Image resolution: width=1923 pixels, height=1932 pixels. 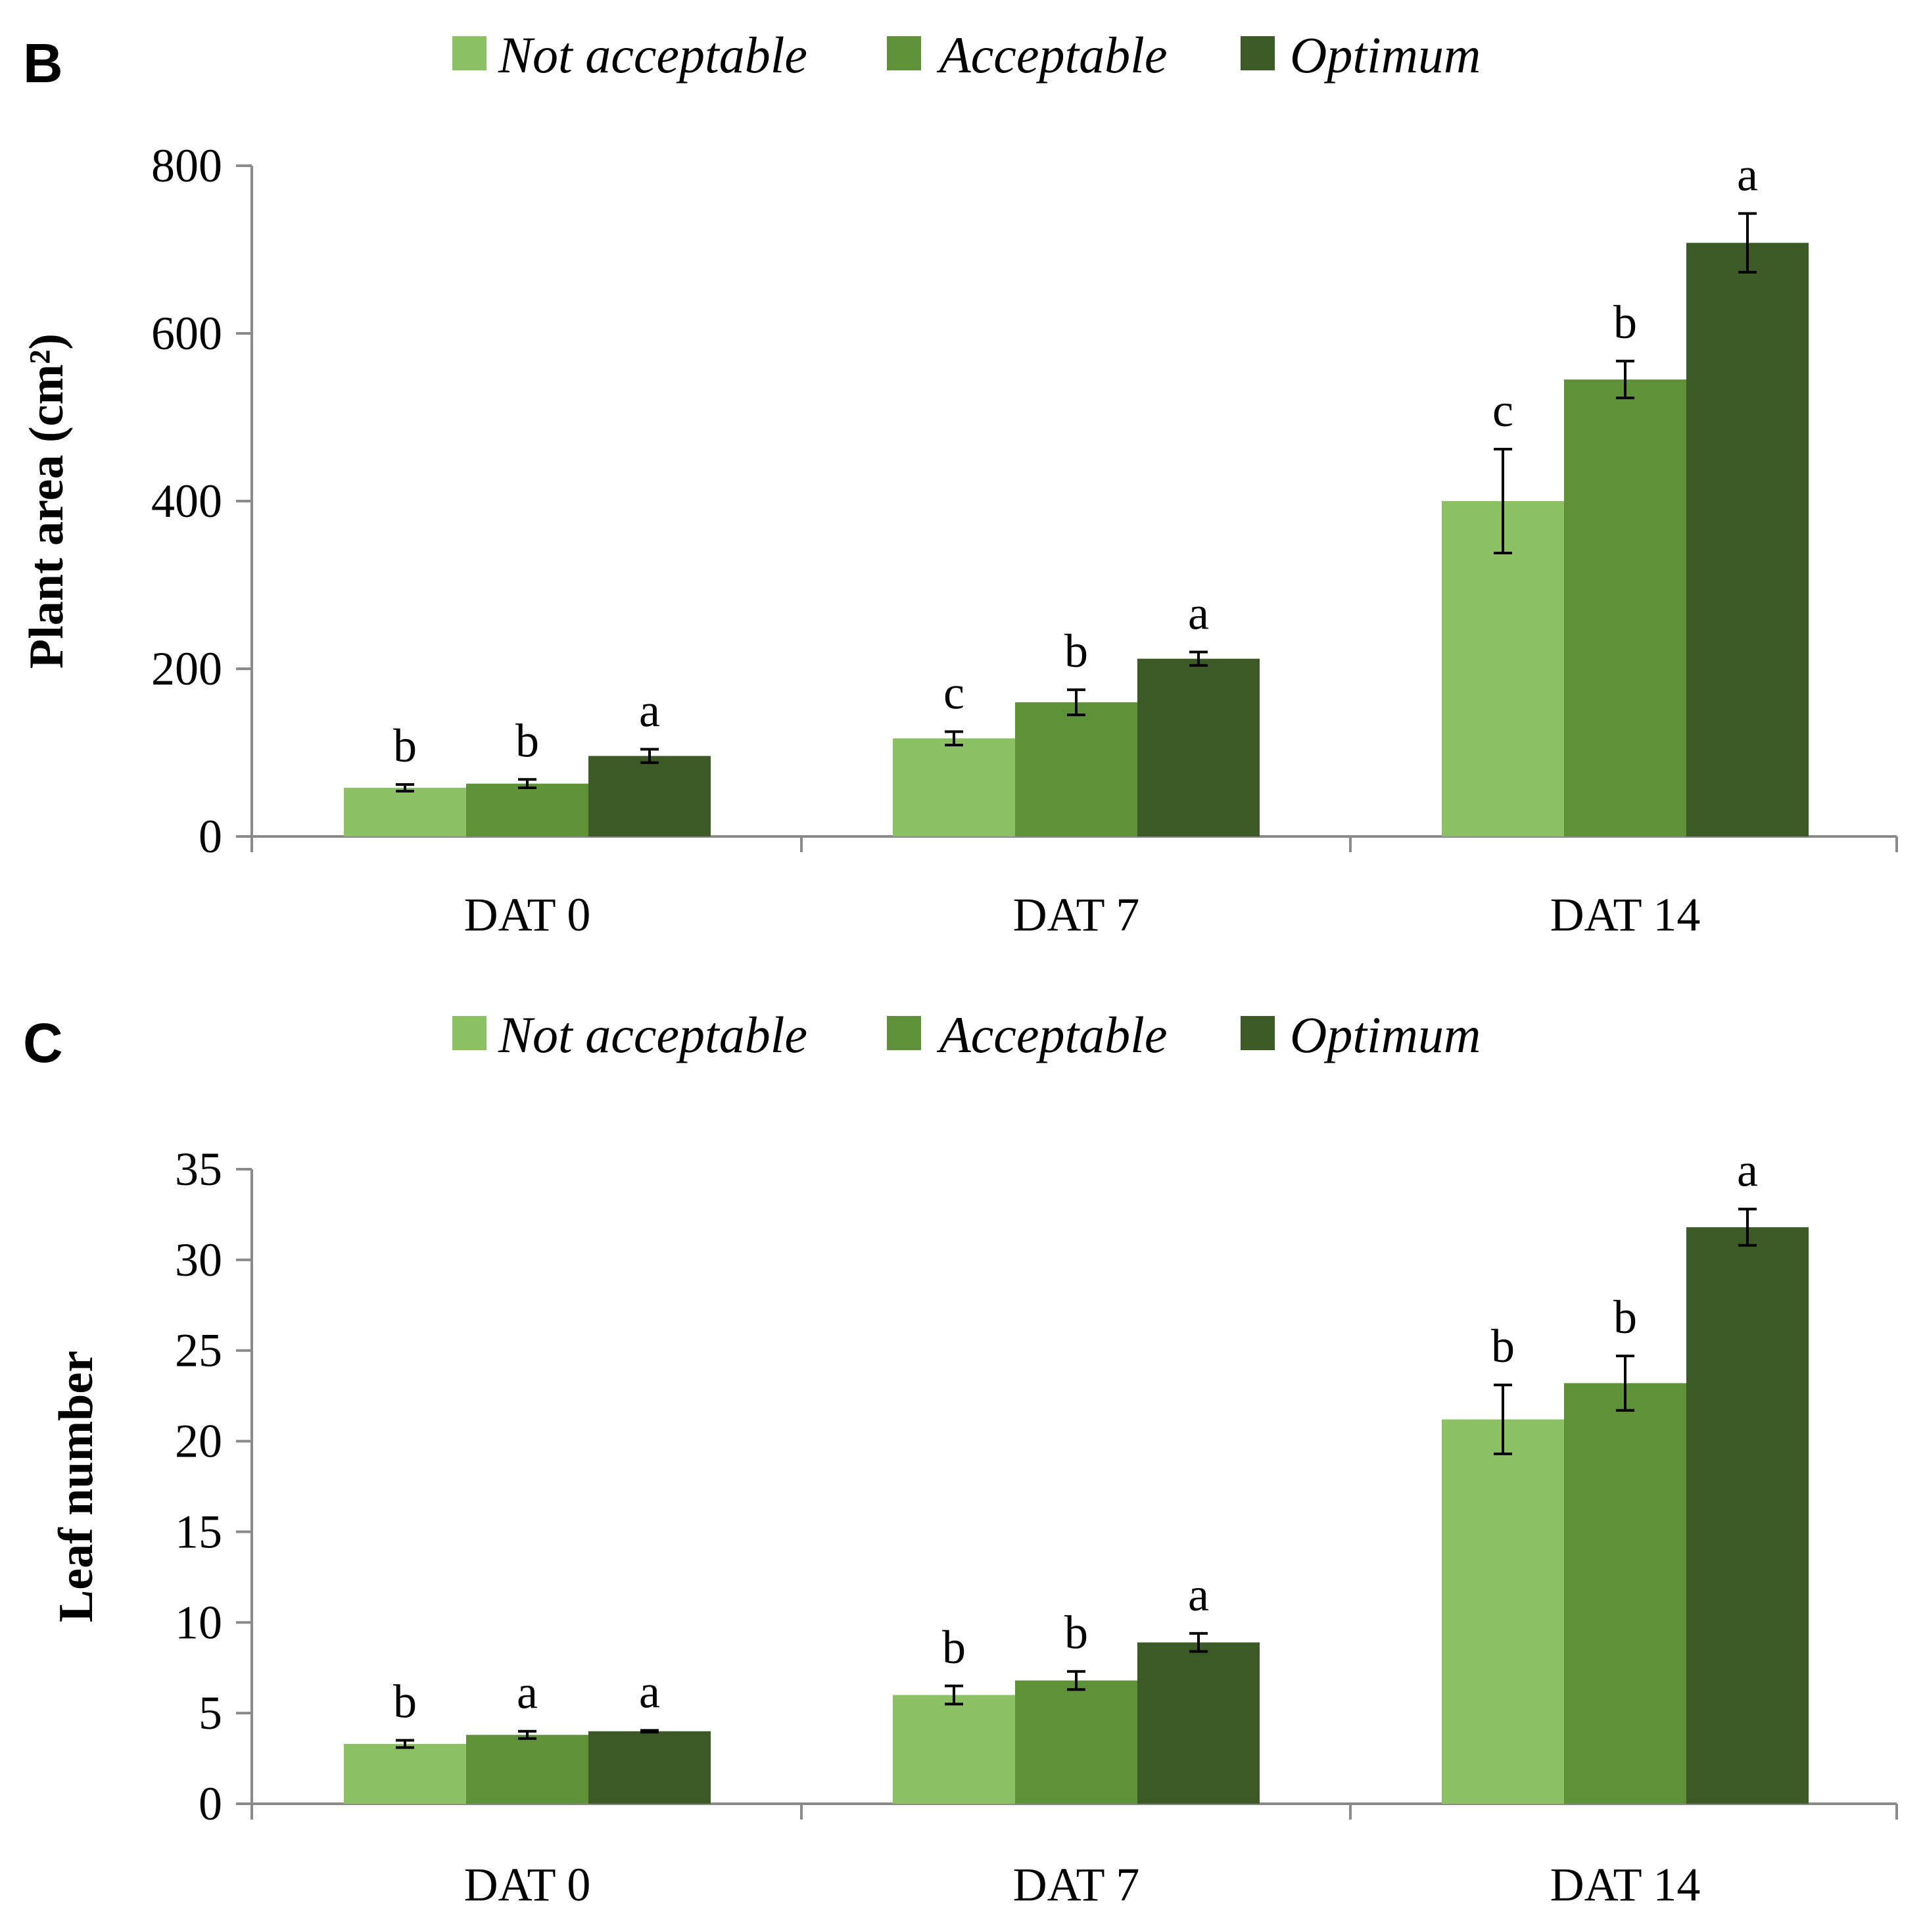 What do you see at coordinates (186, 333) in the screenshot?
I see `y-tick-label: 600` at bounding box center [186, 333].